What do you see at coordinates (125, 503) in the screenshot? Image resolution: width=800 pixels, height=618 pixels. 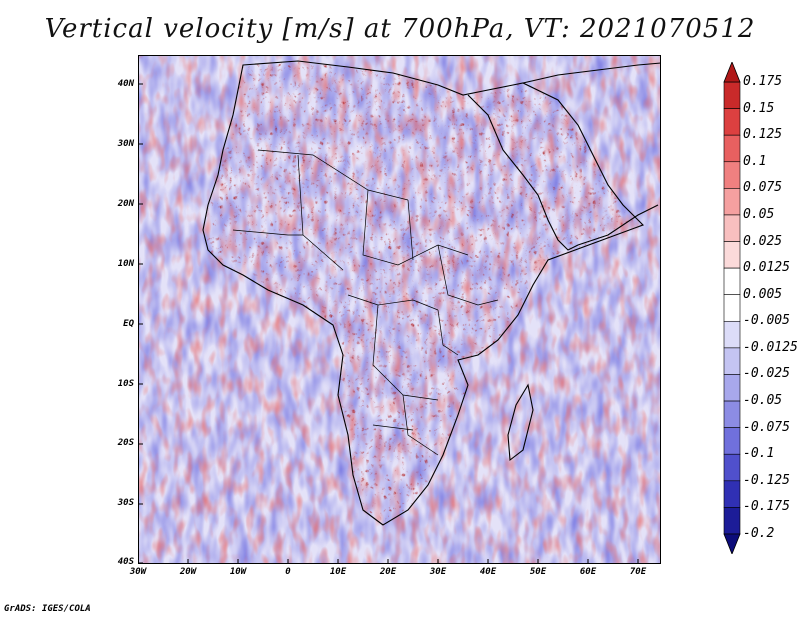 I see `lat-label-30s: 30S` at bounding box center [125, 503].